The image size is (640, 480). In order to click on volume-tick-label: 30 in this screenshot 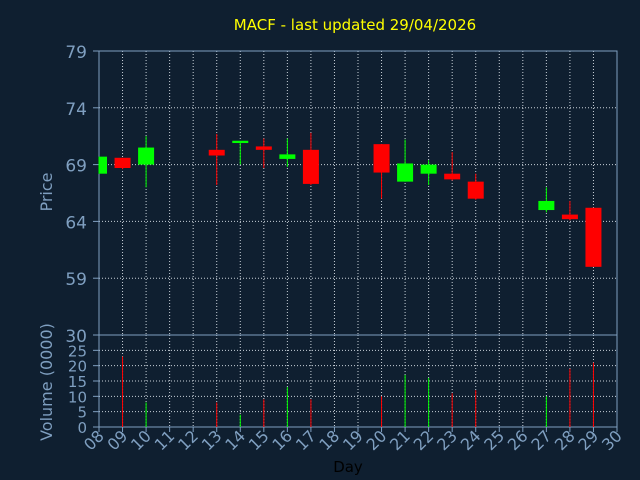, I will do `click(76, 337)`.